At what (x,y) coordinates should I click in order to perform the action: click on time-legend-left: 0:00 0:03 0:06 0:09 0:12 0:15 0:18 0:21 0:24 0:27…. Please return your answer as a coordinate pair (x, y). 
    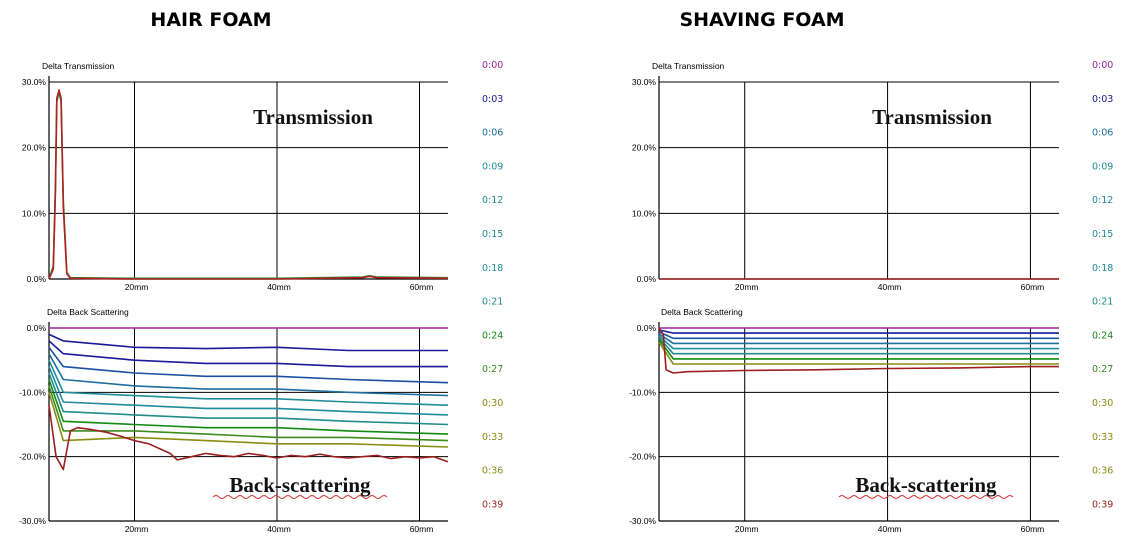
    Looking at the image, I should click on (492, 285).